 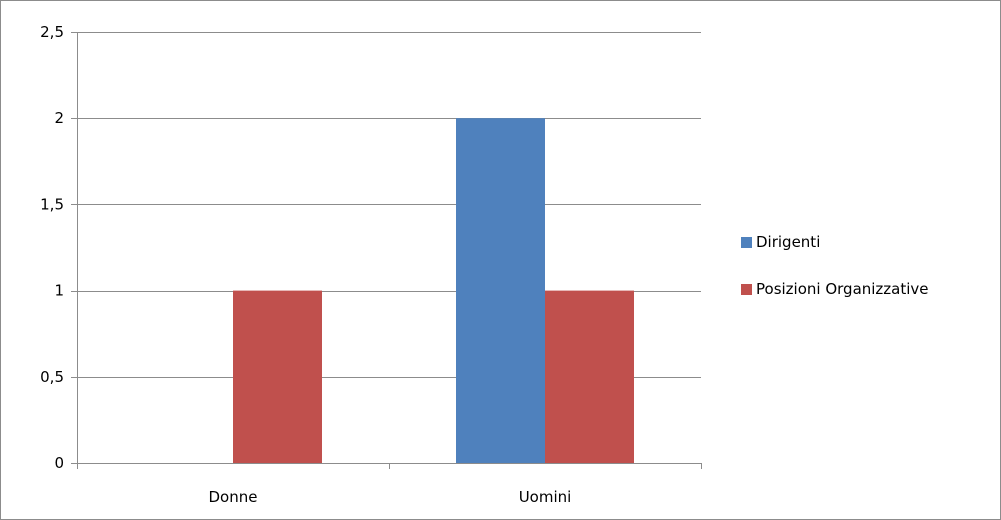 I want to click on chart-legend: Dirigenti Posizioni Organizzative, so click(x=835, y=278).